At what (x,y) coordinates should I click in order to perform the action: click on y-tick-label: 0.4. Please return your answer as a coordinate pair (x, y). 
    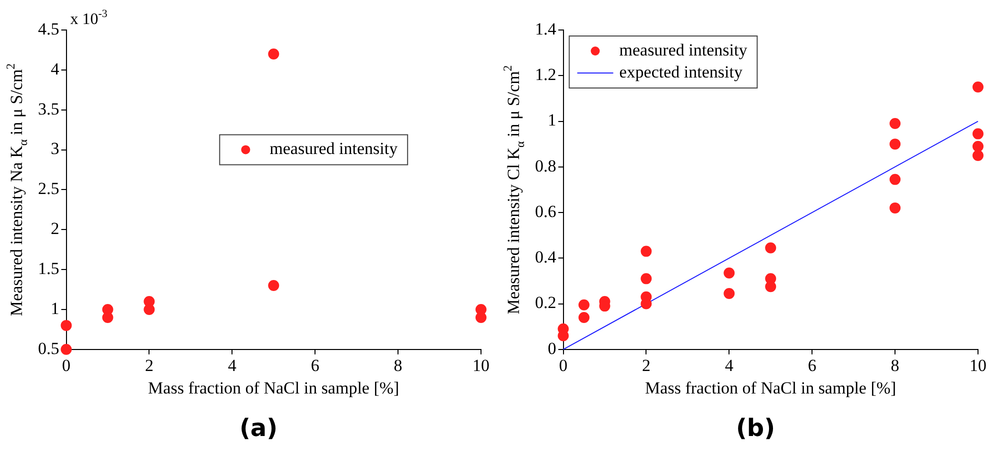
    Looking at the image, I should click on (546, 257).